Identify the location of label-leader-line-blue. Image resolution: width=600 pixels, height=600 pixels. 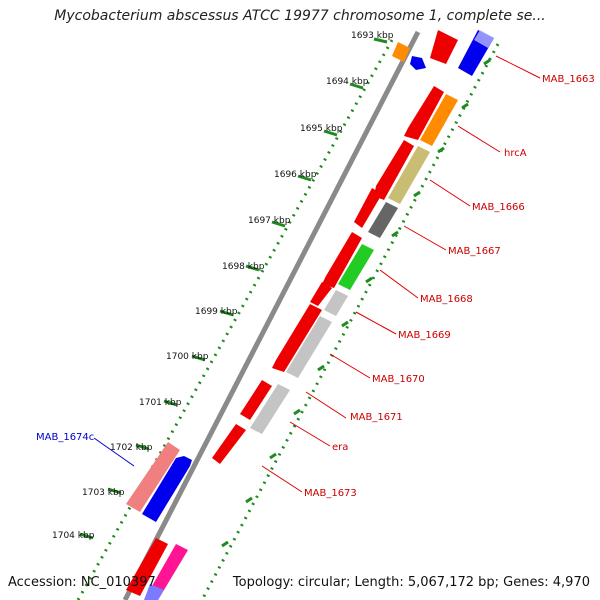
(114, 452).